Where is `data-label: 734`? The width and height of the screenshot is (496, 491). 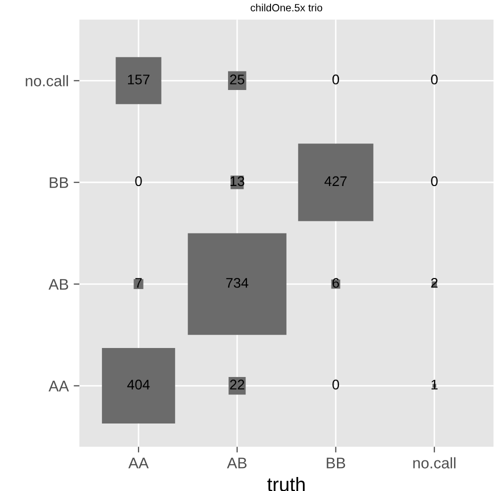 data-label: 734 is located at coordinates (237, 283).